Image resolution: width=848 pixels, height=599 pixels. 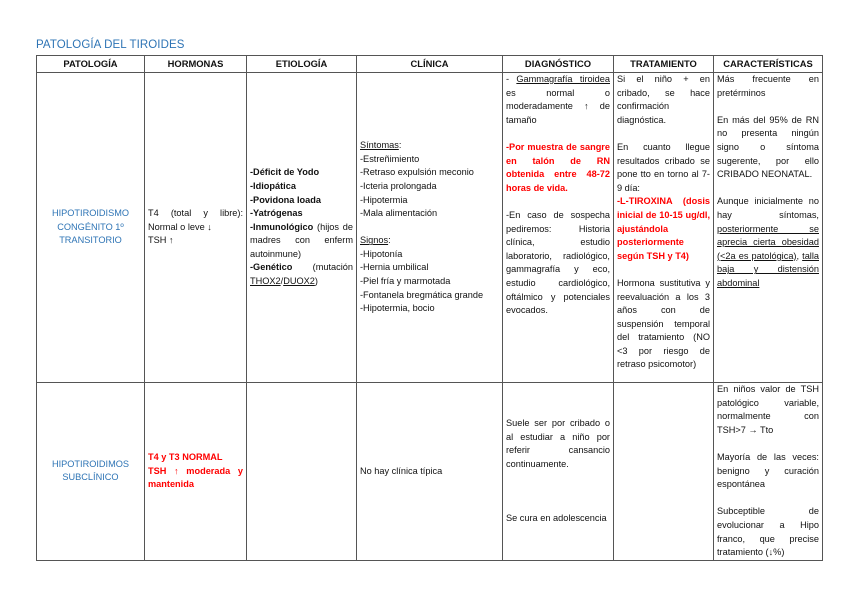 I want to click on text-run: HIPOTIROIDIMOS SUBCLÍNICO, so click(x=90, y=470).